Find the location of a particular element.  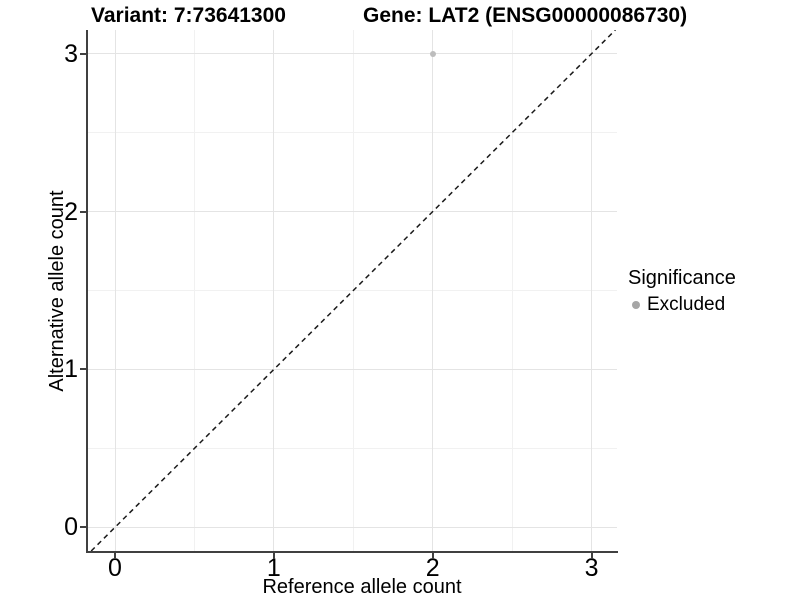

legend-title: Significance is located at coordinates (682, 278).